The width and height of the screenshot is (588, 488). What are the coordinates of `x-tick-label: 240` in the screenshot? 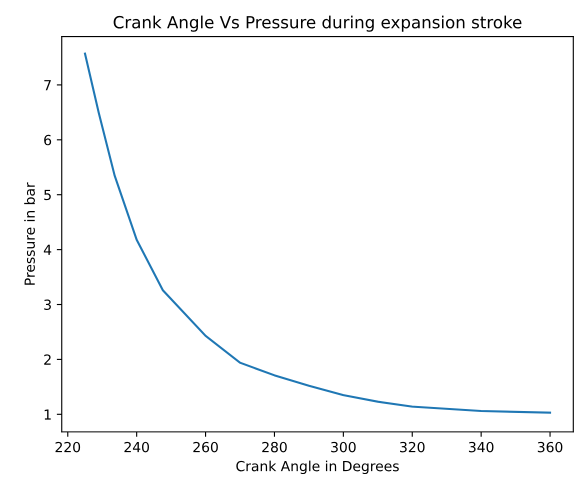 It's located at (136, 447).